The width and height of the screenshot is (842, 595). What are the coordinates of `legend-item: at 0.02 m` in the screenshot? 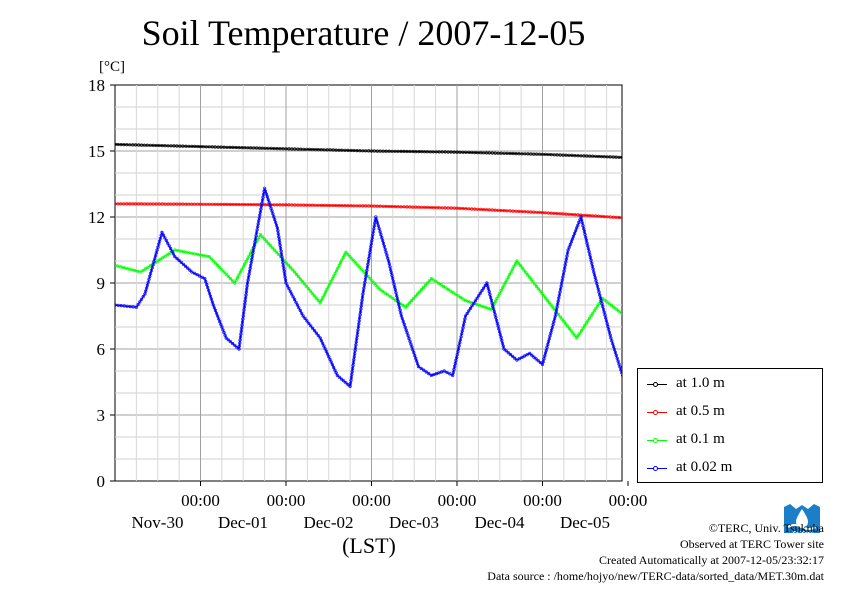 It's located at (730, 469).